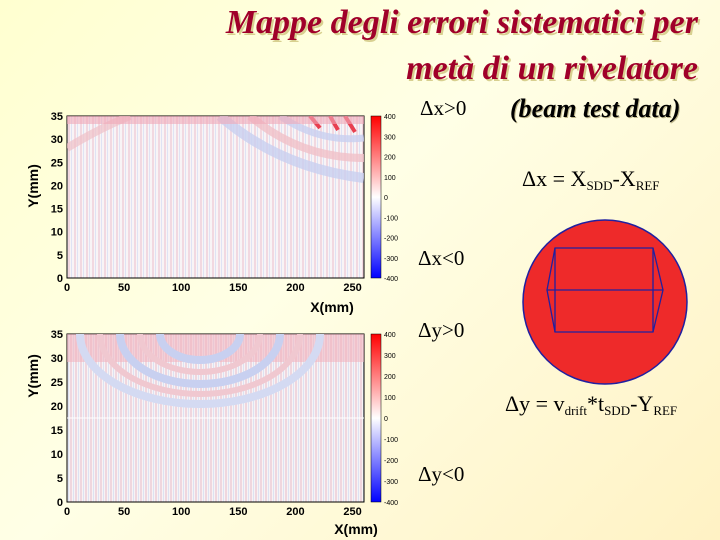 The image size is (720, 540). I want to click on beam-test-label: (beam test data), so click(595, 108).